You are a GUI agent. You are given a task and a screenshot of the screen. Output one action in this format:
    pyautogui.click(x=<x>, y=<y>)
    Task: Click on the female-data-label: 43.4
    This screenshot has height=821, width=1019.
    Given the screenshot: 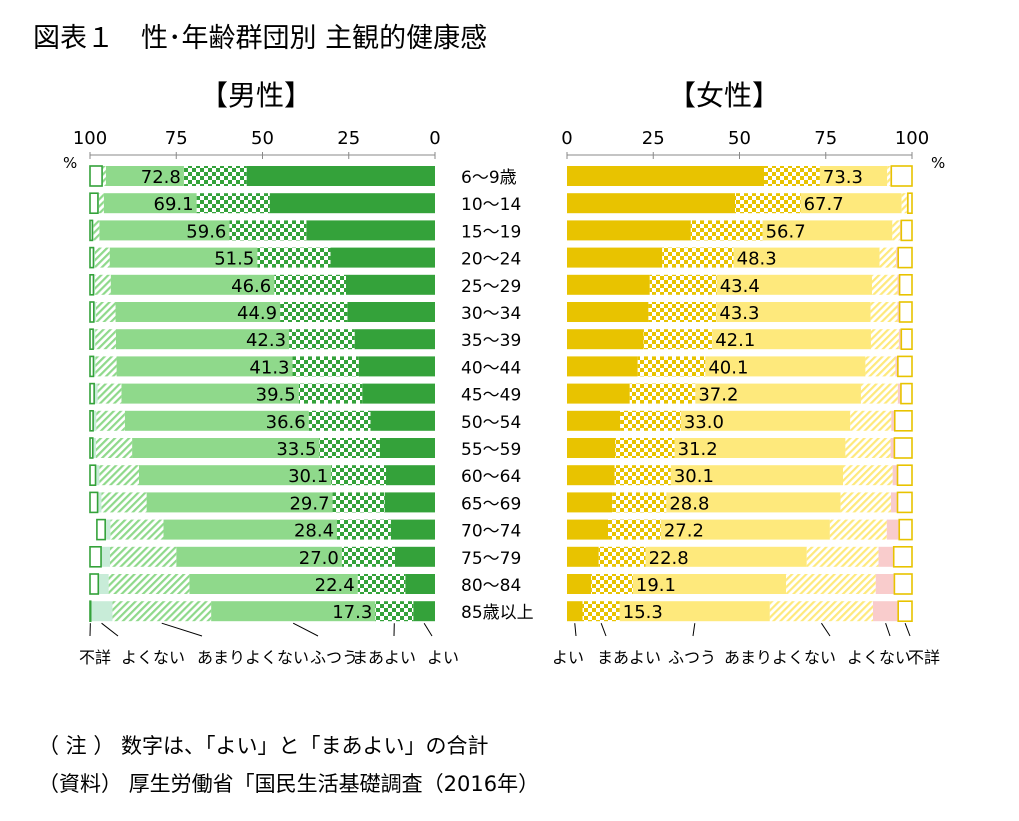 What is the action you would take?
    pyautogui.click(x=740, y=286)
    